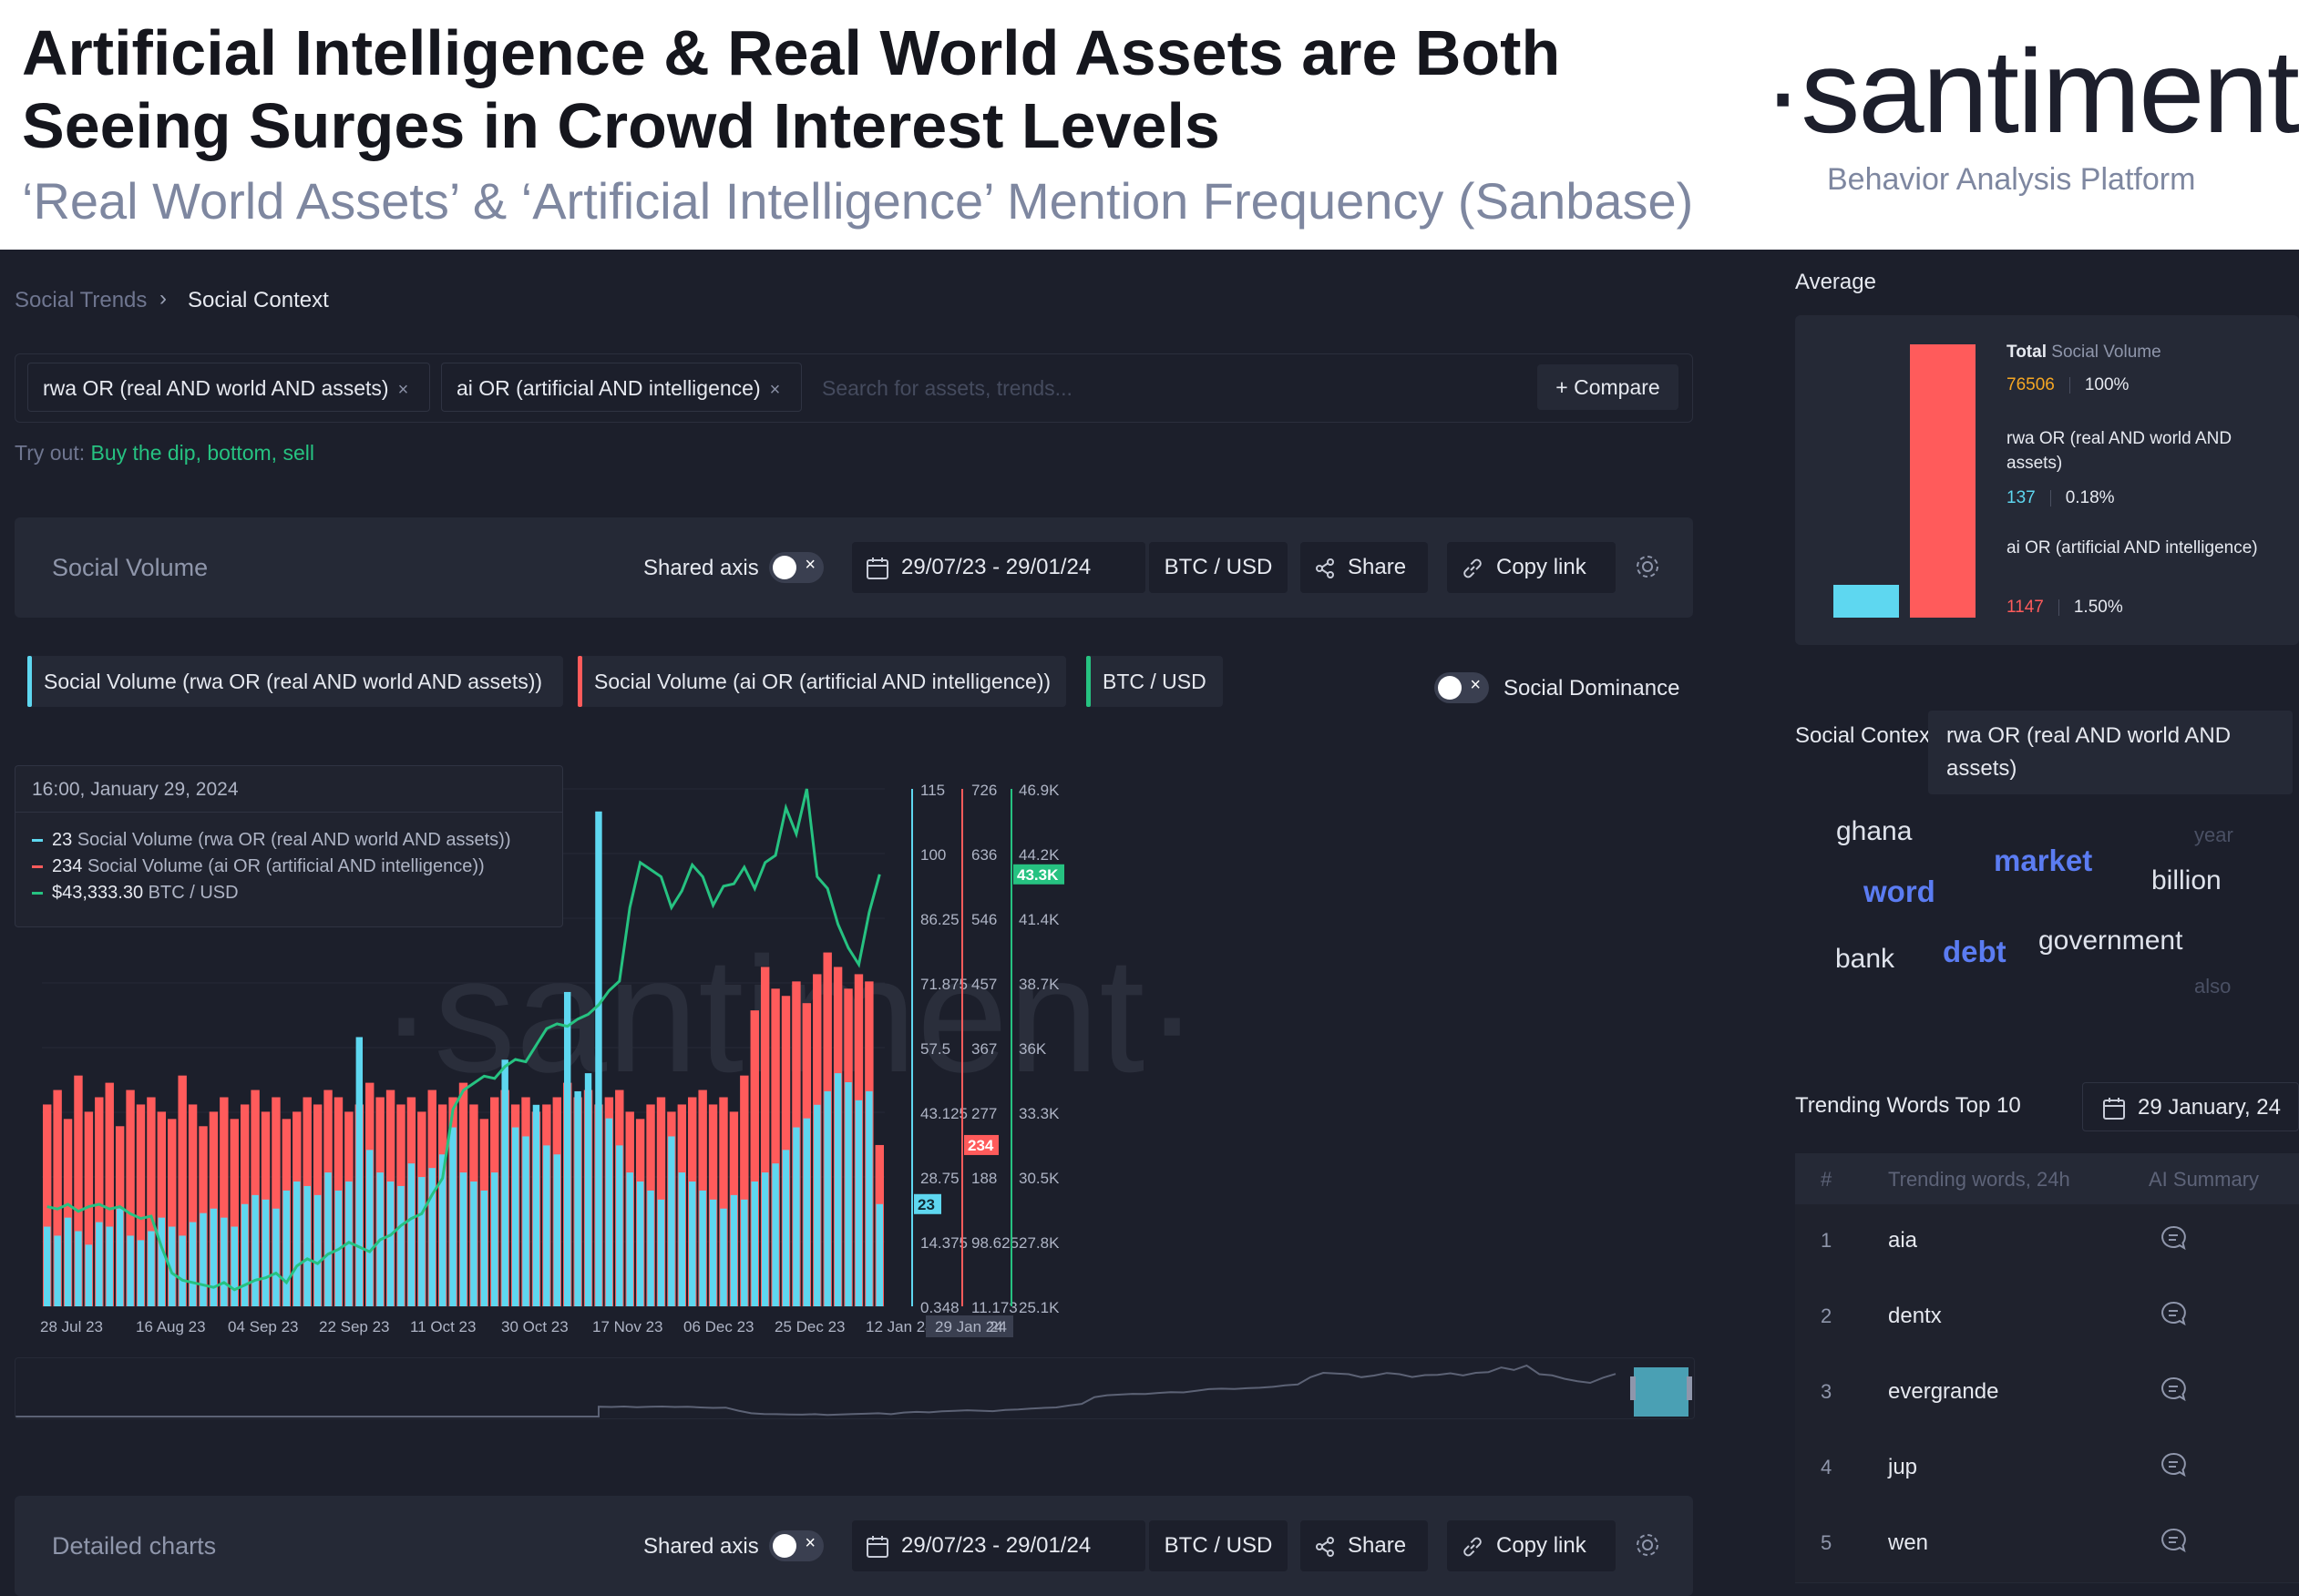 This screenshot has height=1596, width=2299. What do you see at coordinates (1040, 1179) in the screenshot?
I see `btc-axis-tick: 30.5K` at bounding box center [1040, 1179].